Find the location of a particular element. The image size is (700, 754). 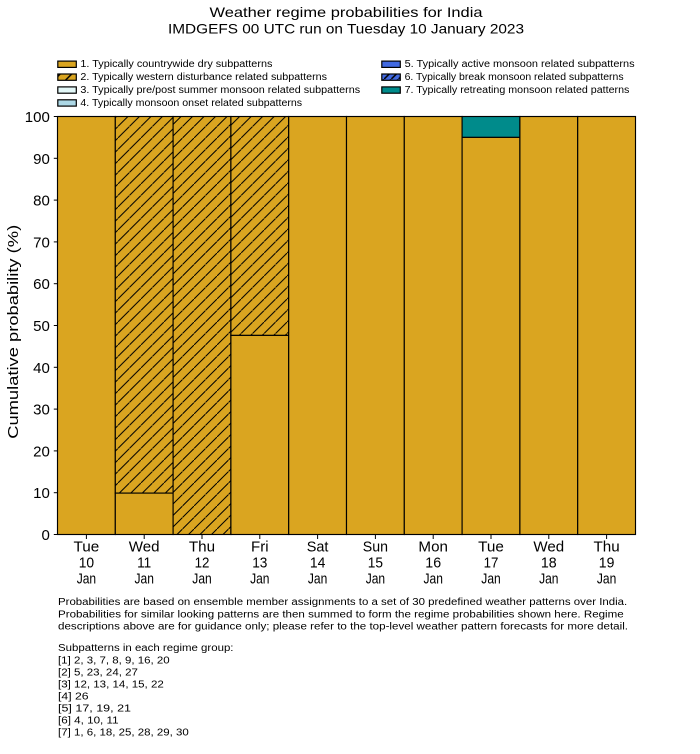

svg-text: 12 is located at coordinates (202, 563).